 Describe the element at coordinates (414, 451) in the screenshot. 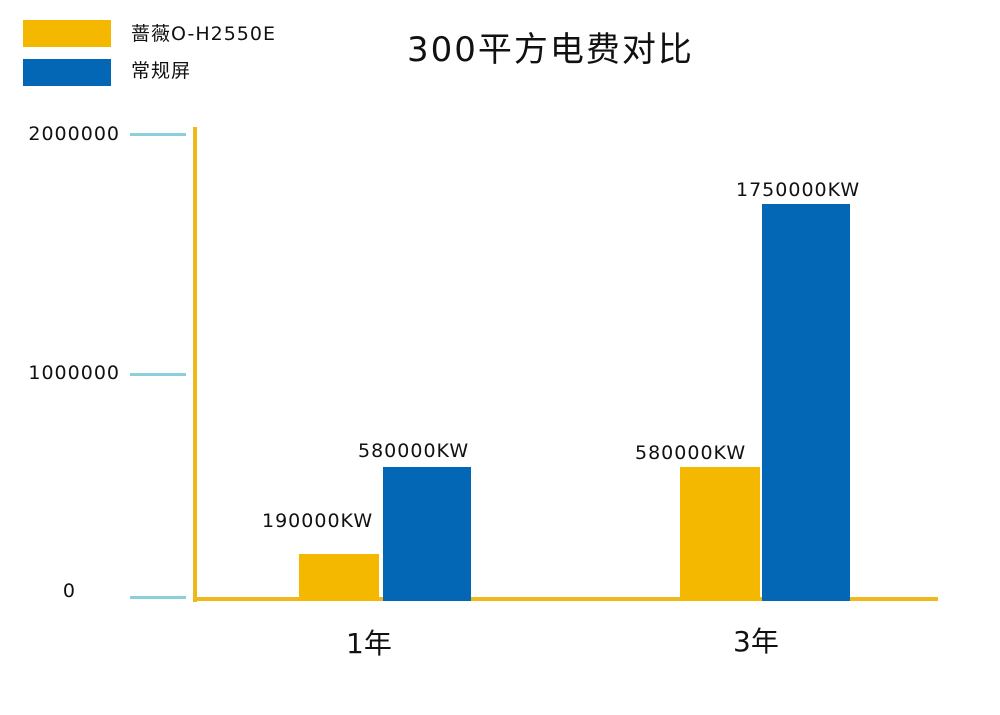

I see `bar-label-1yr-regular: 580000KW` at that location.